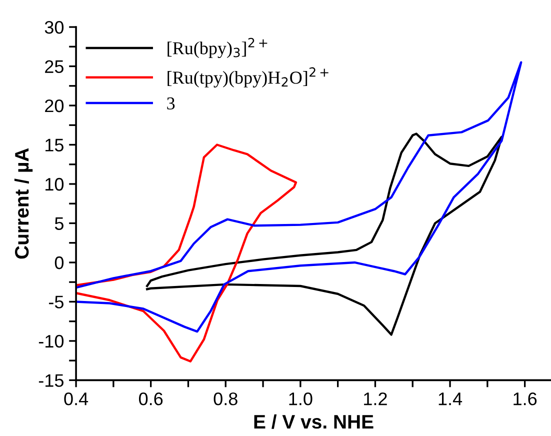  What do you see at coordinates (450, 399) in the screenshot?
I see `x-tick-label: 1.4` at bounding box center [450, 399].